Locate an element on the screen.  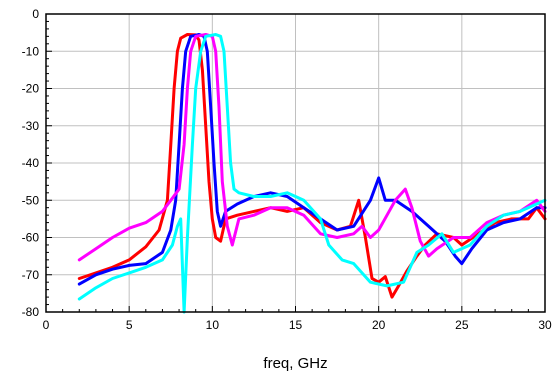
y-tick-label: -80 is located at coordinates (31, 312).